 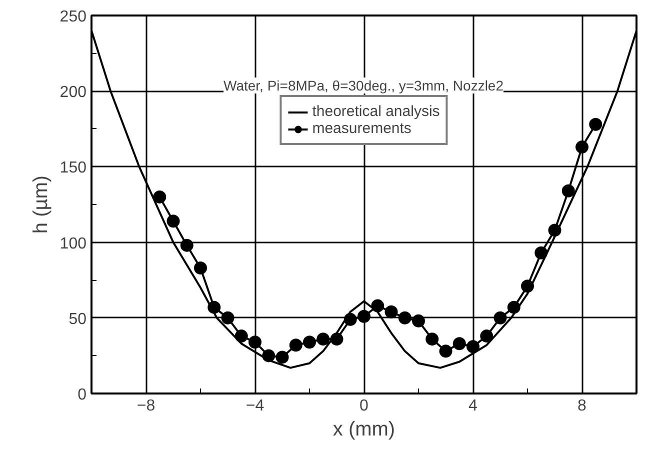 I want to click on x-axis-title: x (mm), so click(x=364, y=429).